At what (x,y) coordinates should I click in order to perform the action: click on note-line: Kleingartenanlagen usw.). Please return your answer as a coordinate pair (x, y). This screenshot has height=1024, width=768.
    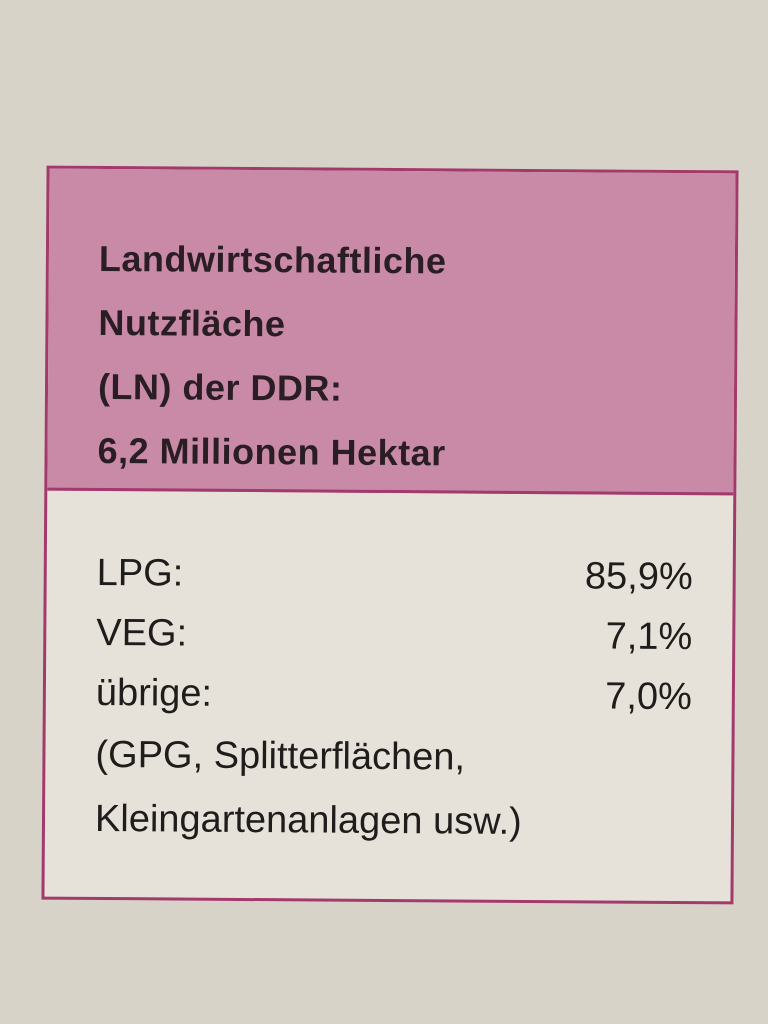
    Looking at the image, I should click on (308, 820).